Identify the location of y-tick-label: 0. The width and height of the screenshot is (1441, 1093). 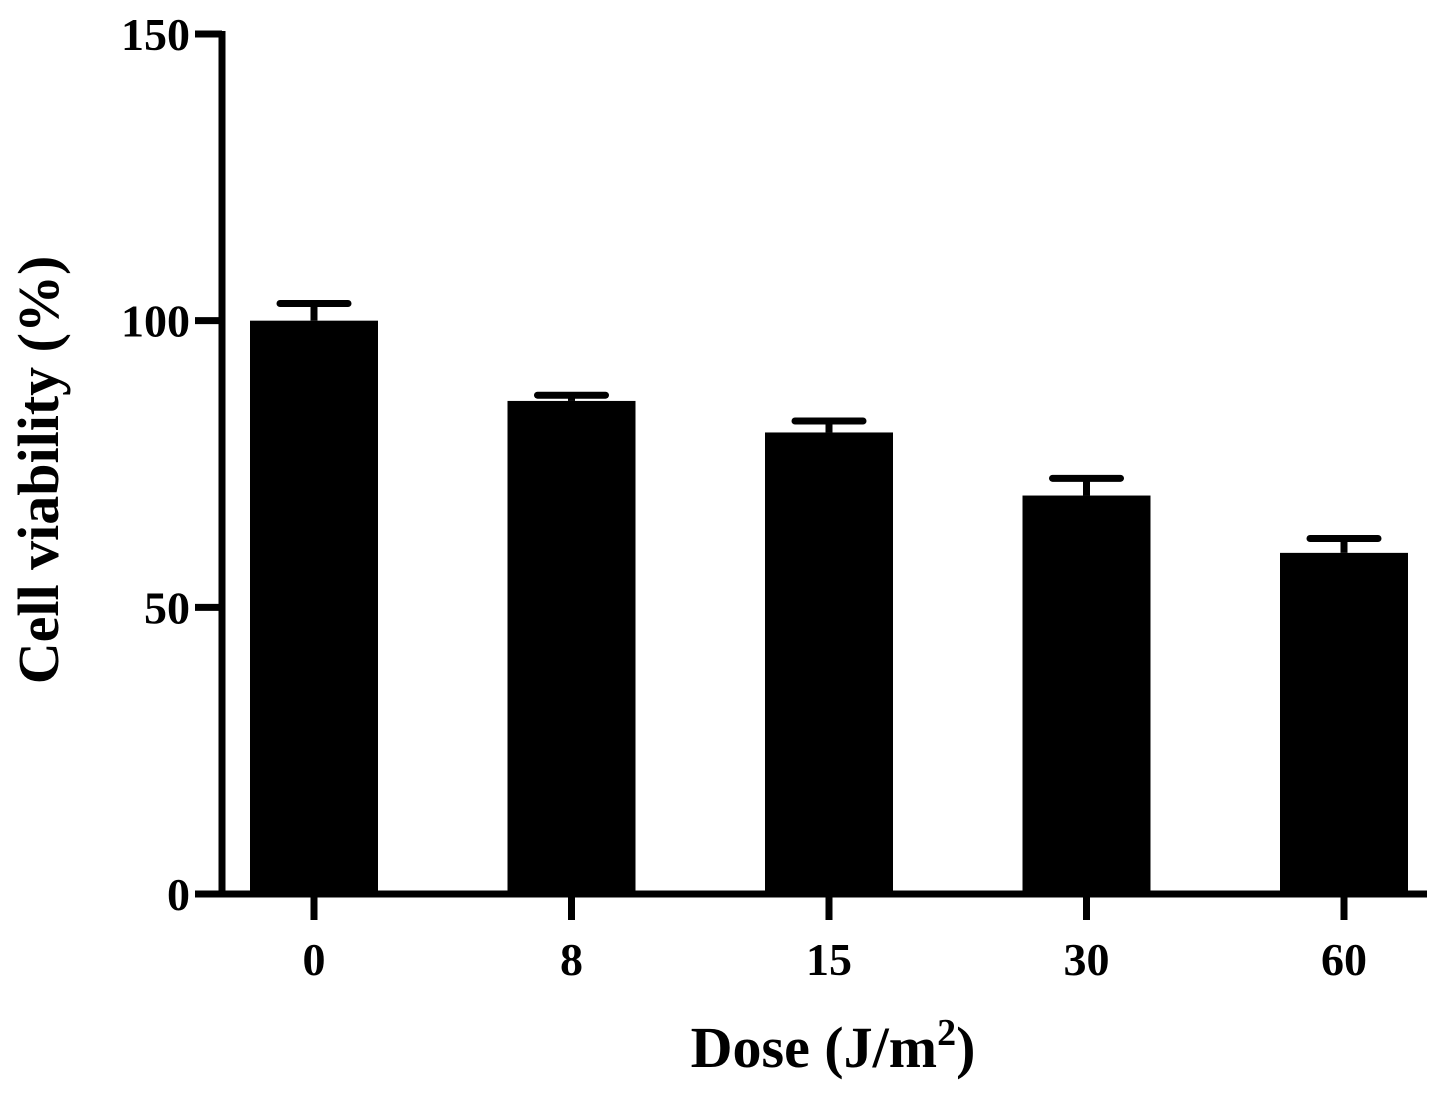
(178, 894).